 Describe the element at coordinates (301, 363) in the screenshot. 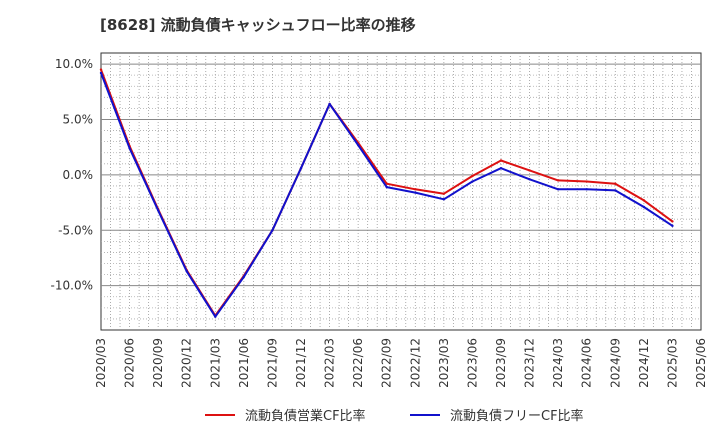

I see `x-tick-label: 2021/12` at that location.